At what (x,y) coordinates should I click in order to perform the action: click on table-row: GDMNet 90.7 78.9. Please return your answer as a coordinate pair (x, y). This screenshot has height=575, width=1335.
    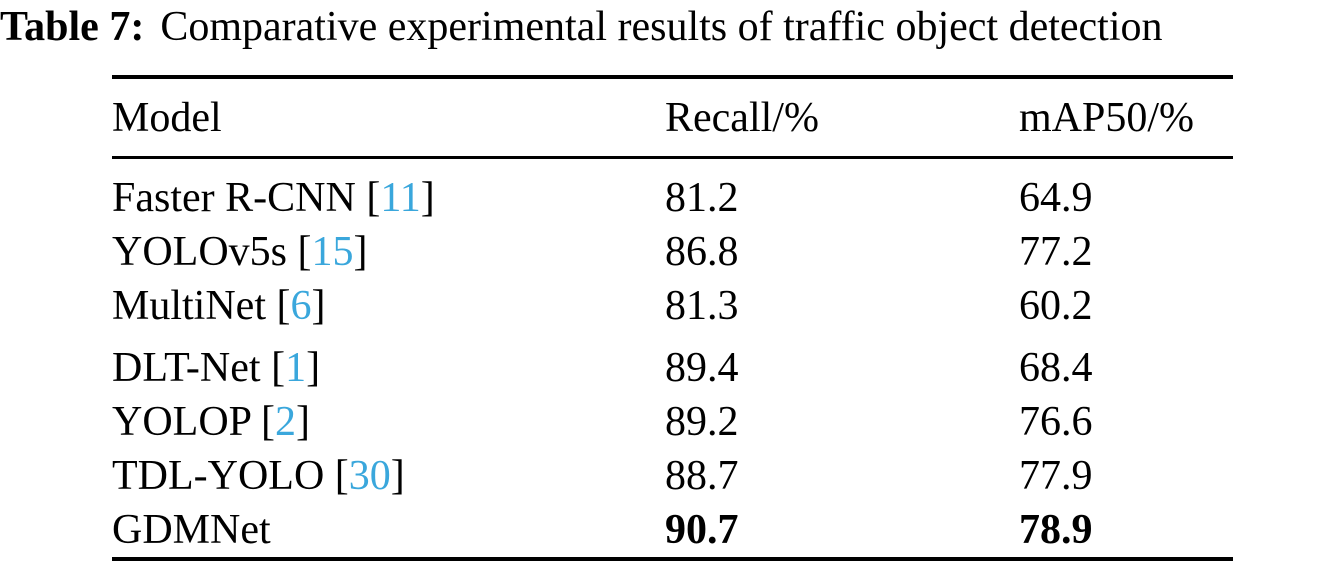
    Looking at the image, I should click on (672, 530).